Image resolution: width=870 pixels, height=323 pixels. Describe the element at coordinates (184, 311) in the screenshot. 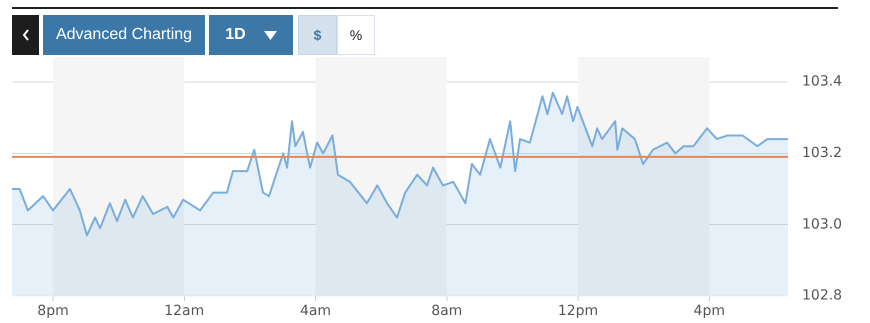

I see `x-tick-label: 12am` at that location.